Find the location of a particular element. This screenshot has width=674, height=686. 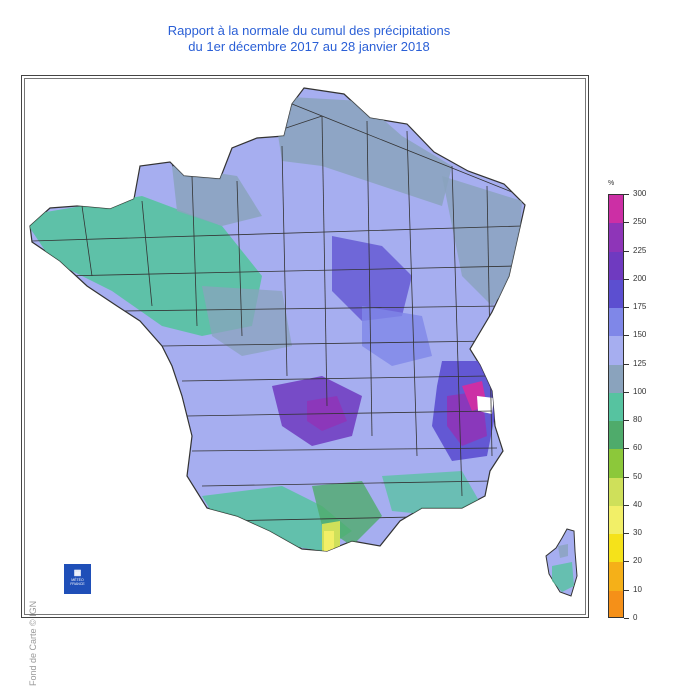

legend-label: 0 is located at coordinates (635, 617).